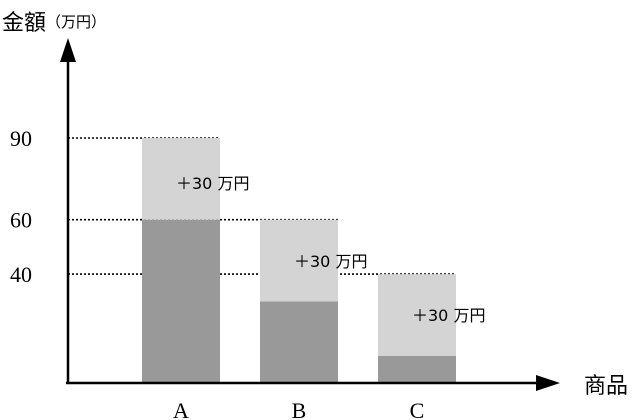 Image resolution: width=640 pixels, height=420 pixels. Describe the element at coordinates (417, 409) in the screenshot. I see `category-label-C: C` at that location.